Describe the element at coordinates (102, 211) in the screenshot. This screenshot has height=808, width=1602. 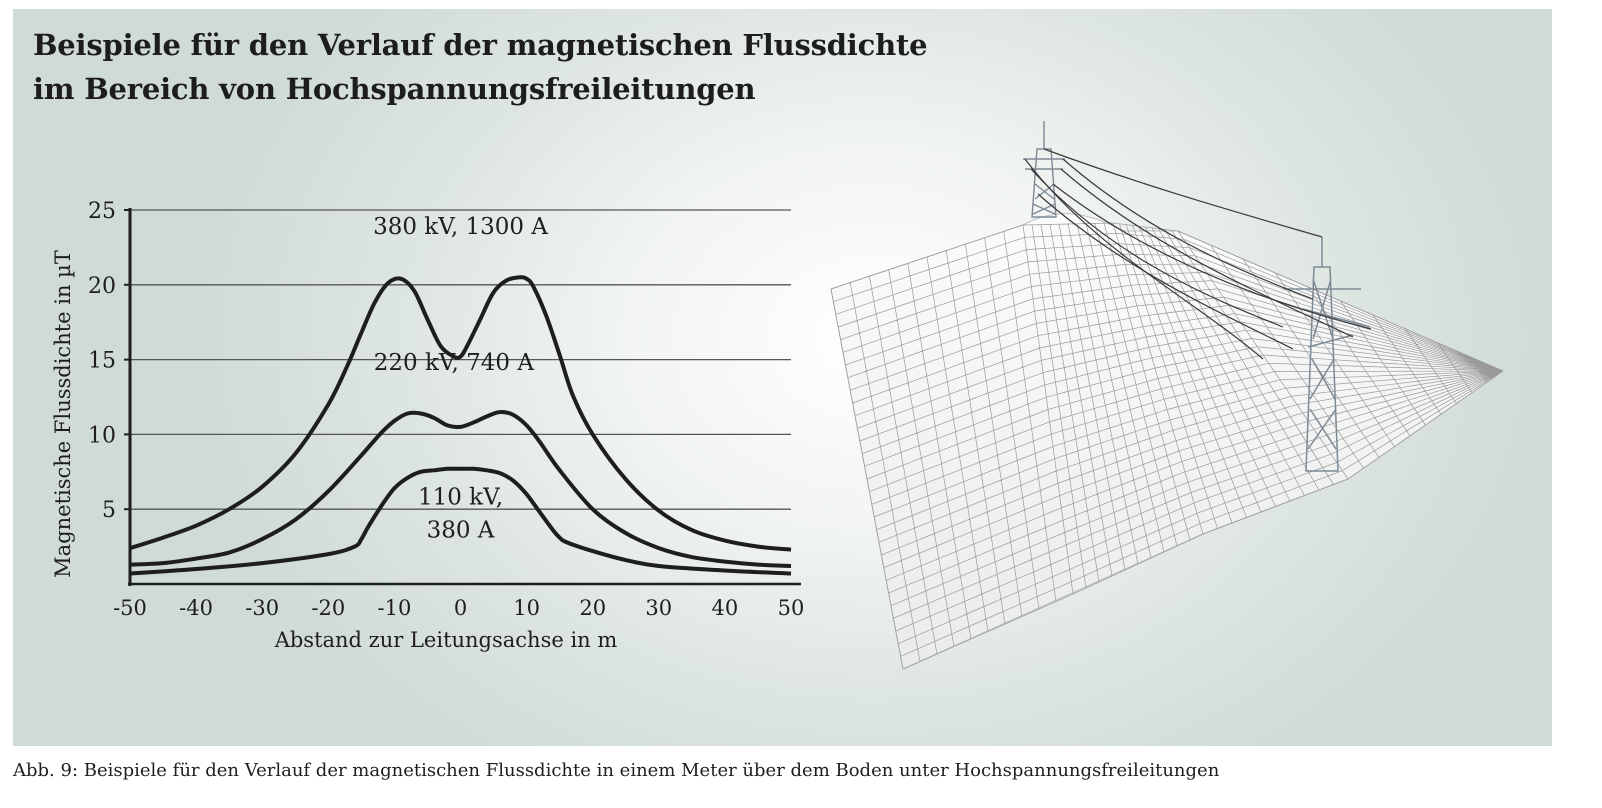
I see `y-tick-label: 25` at that location.